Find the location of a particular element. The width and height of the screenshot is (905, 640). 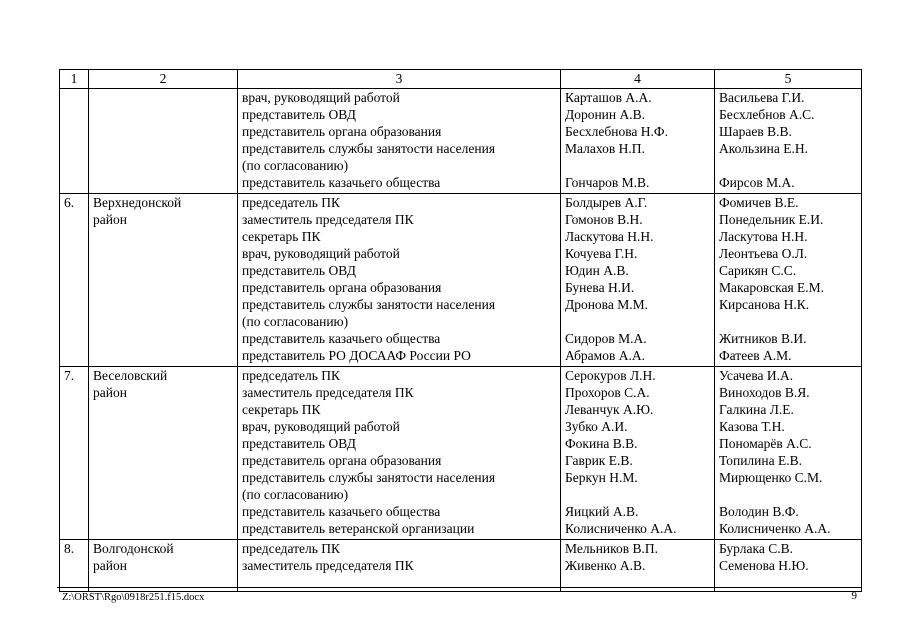

members-cell: Мельников В.П. Живенко А.В. is located at coordinates (637, 565).